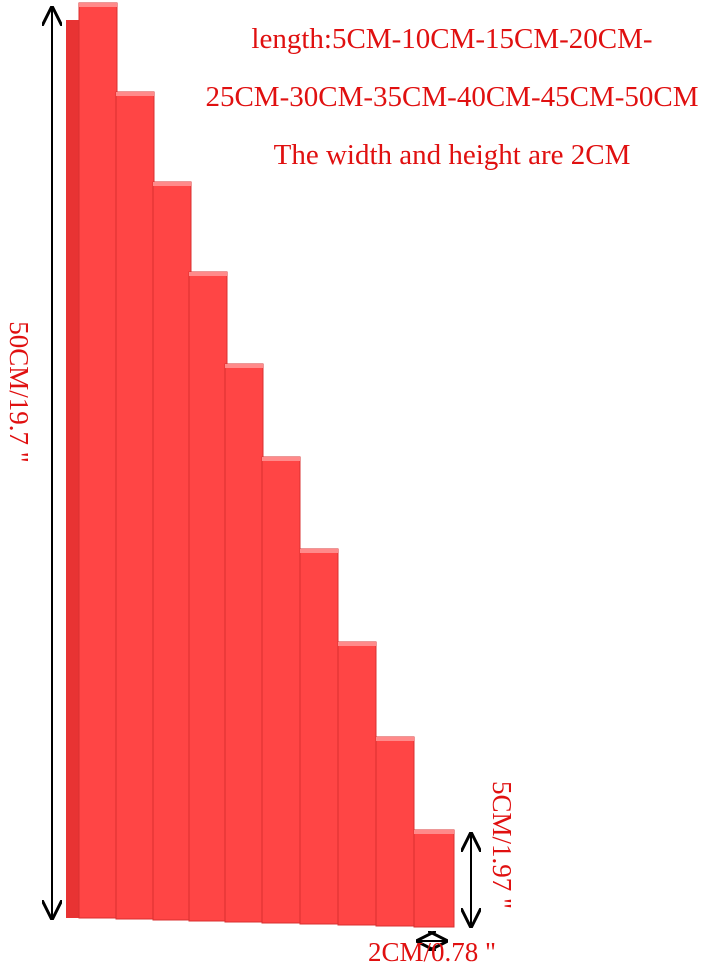 This screenshot has width=703, height=971. I want to click on rod-shadow, so click(73, 469).